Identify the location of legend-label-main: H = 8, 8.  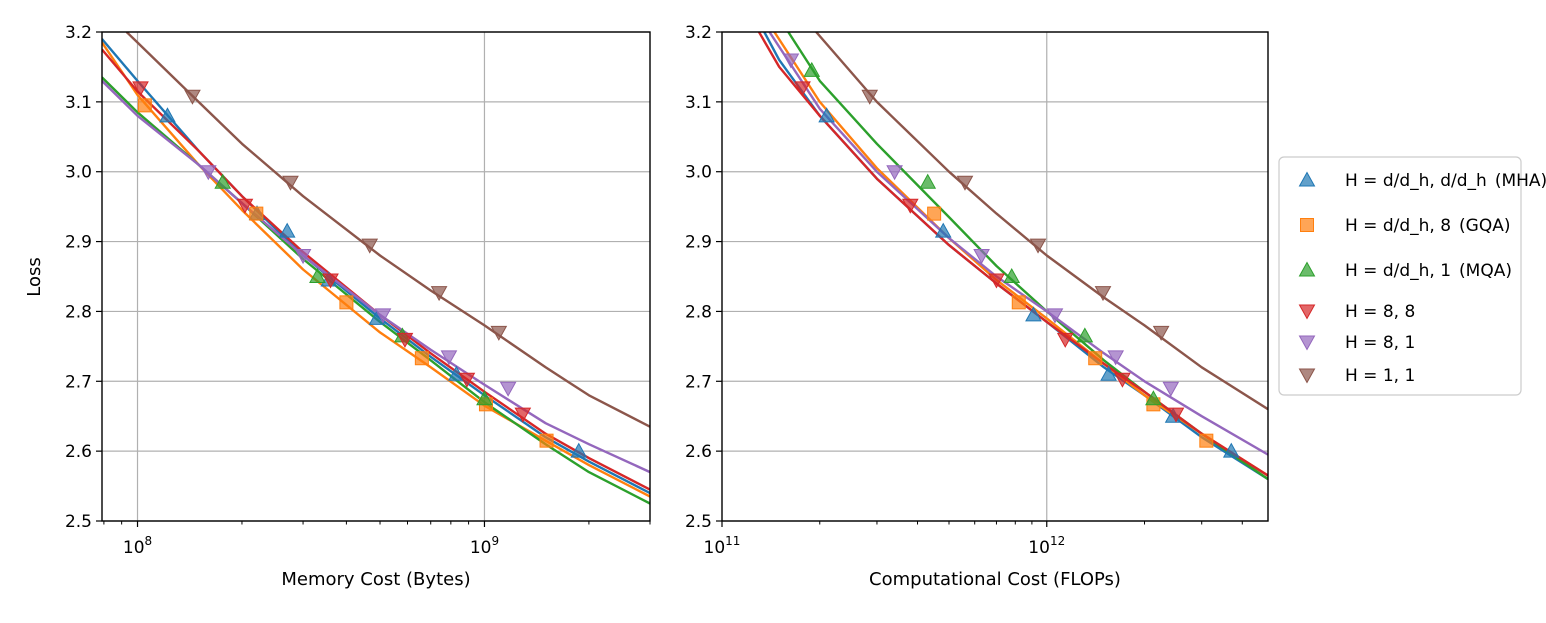
(1380, 312).